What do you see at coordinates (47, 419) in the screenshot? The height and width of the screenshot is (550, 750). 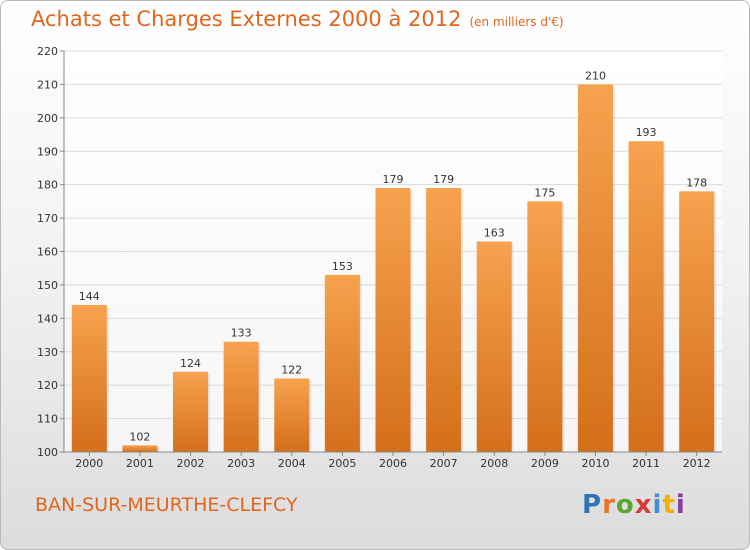 I see `y-tick-label: 110` at bounding box center [47, 419].